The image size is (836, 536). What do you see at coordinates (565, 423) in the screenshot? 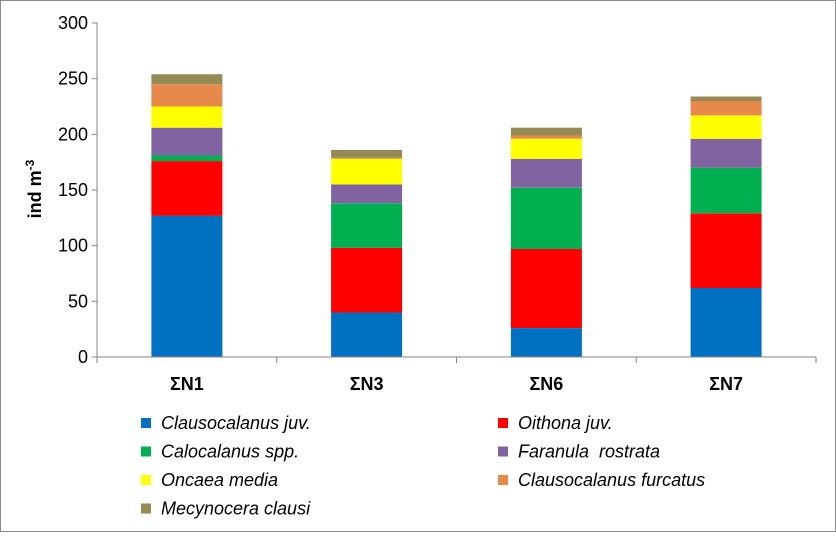
I see `legend-label: Oithona juv.` at bounding box center [565, 423].